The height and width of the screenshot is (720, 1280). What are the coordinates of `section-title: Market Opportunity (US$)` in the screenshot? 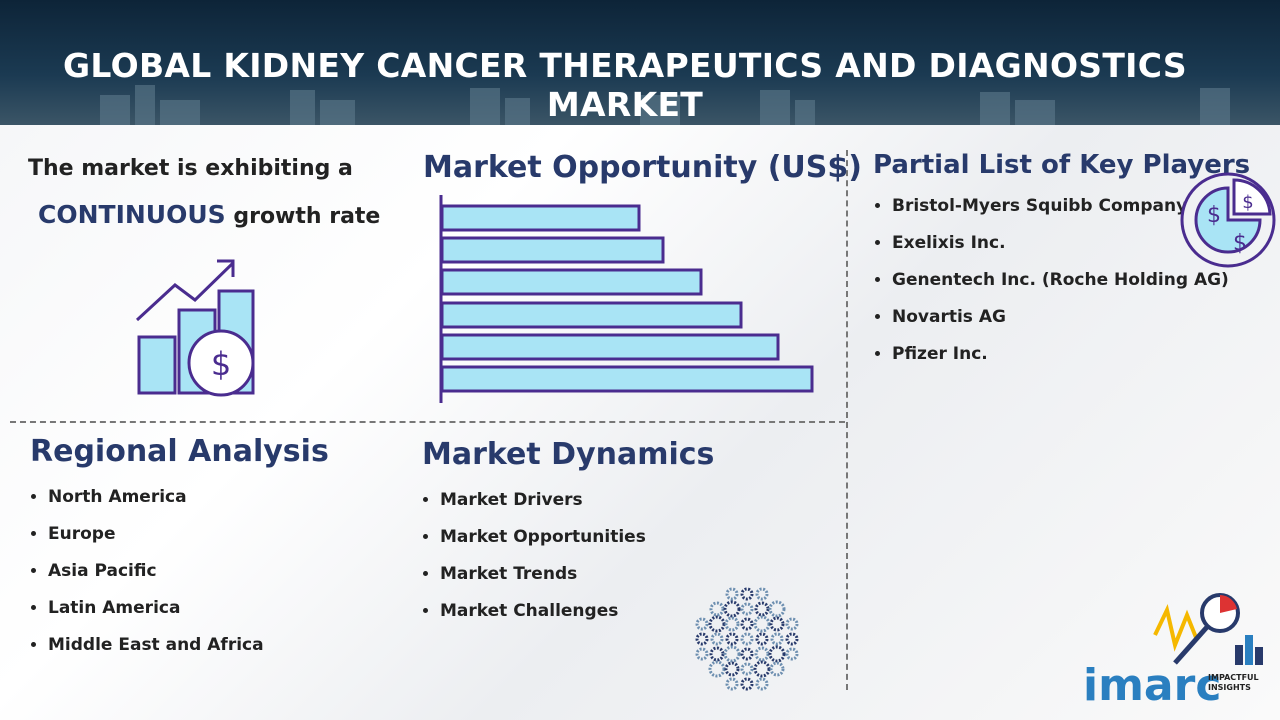 It's located at (642, 167).